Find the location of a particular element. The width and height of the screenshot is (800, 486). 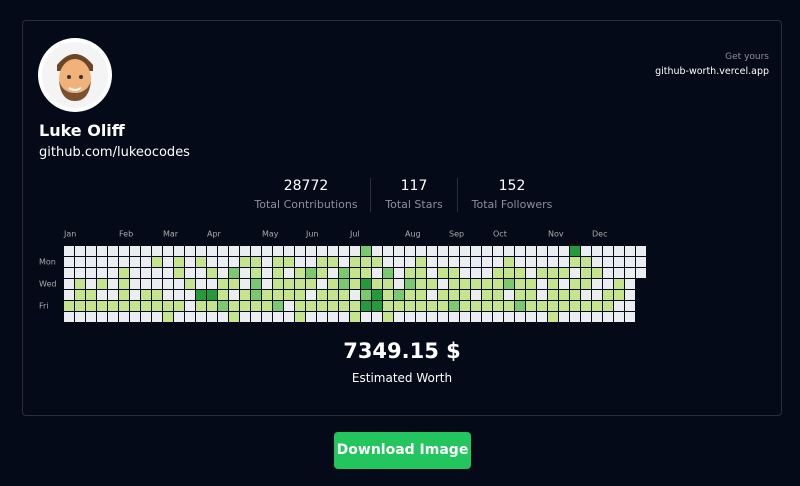

download-button: Download Image is located at coordinates (402, 450).